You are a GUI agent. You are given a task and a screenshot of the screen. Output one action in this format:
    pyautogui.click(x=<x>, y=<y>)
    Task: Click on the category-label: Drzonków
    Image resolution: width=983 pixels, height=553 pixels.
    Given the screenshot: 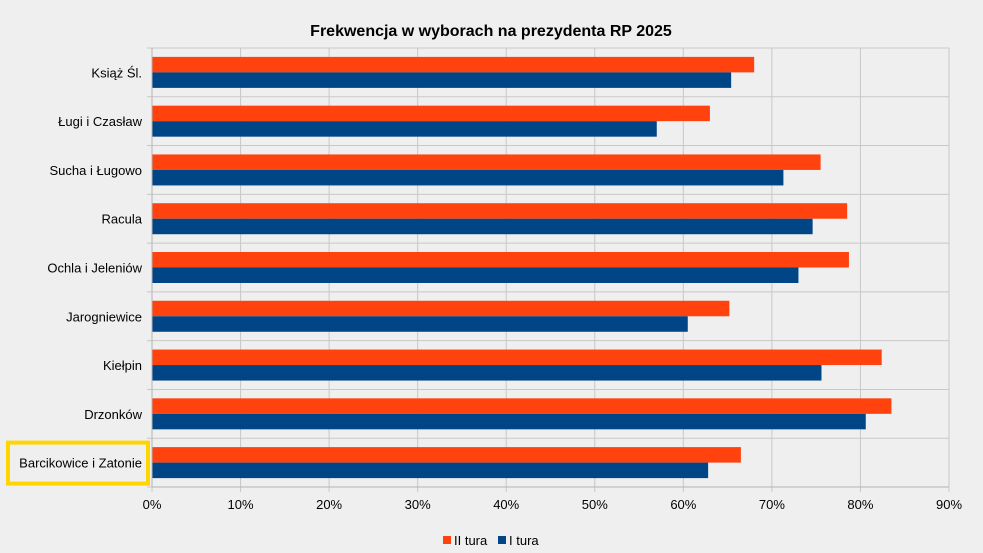 What is the action you would take?
    pyautogui.click(x=113, y=414)
    